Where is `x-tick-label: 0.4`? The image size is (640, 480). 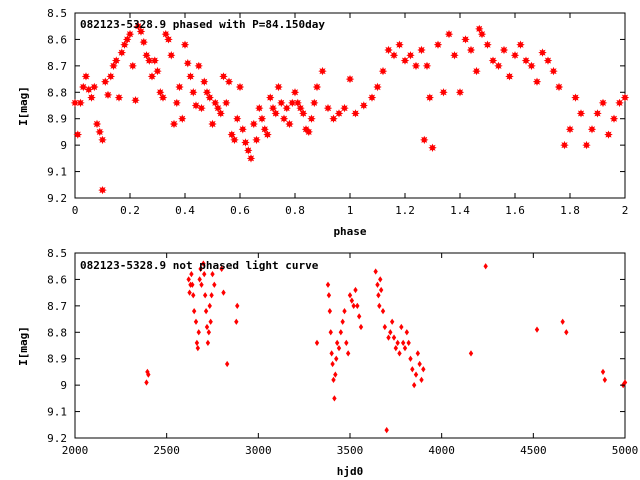 x-tick-label: 0.4 is located at coordinates (185, 210).